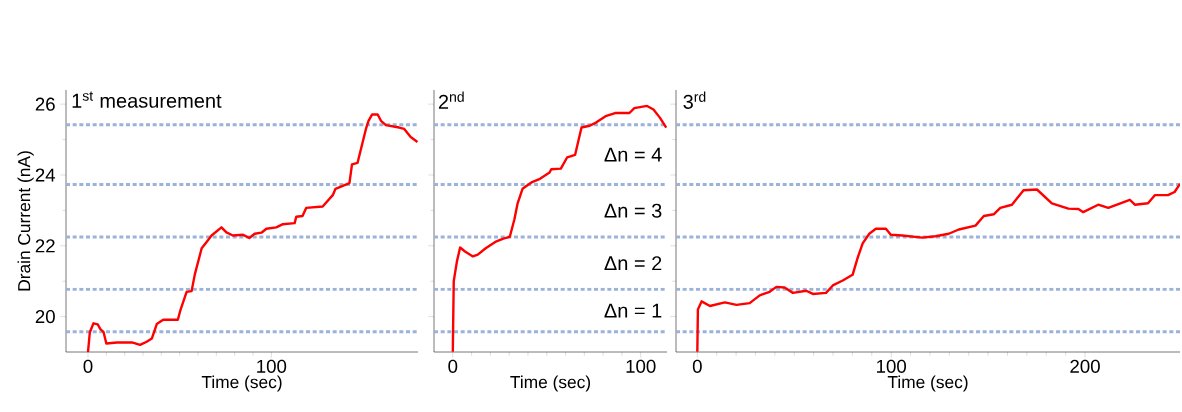  Describe the element at coordinates (633, 210) in the screenshot. I see `annotation: Δn = 3` at that location.